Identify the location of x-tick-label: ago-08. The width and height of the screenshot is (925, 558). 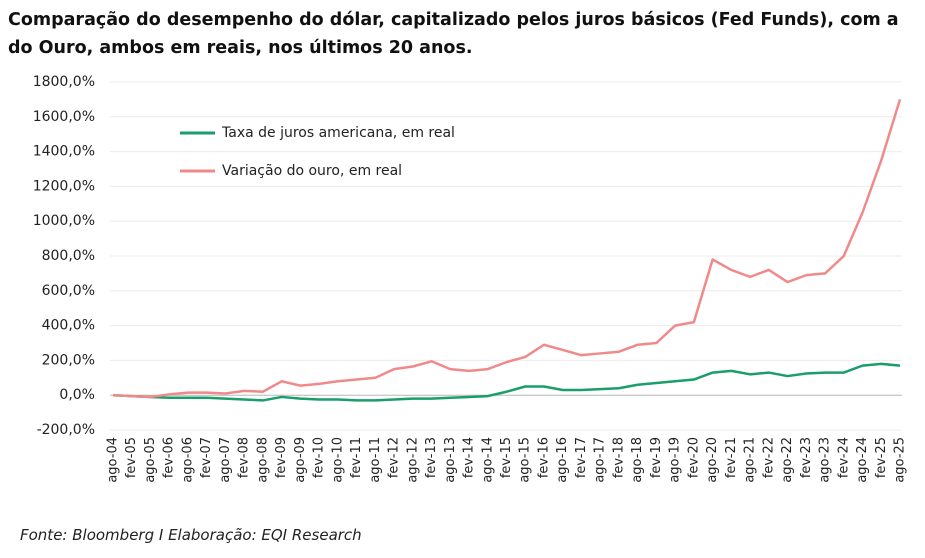
(262, 460).